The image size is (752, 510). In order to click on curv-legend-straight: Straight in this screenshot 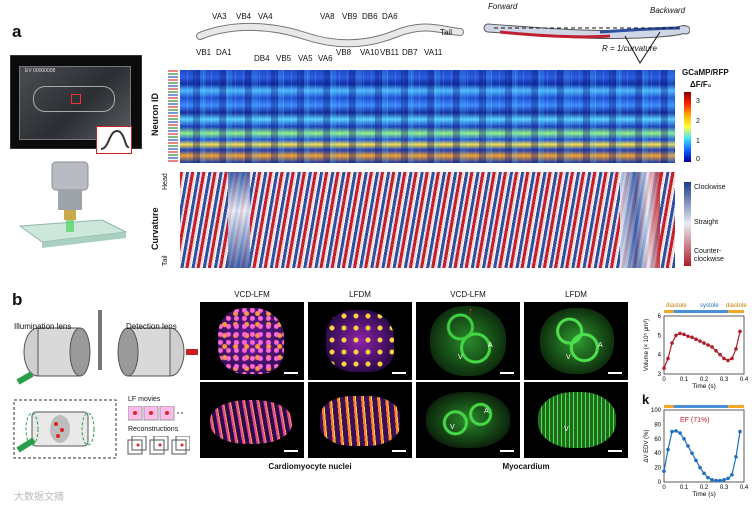, I will do `click(706, 222)`.